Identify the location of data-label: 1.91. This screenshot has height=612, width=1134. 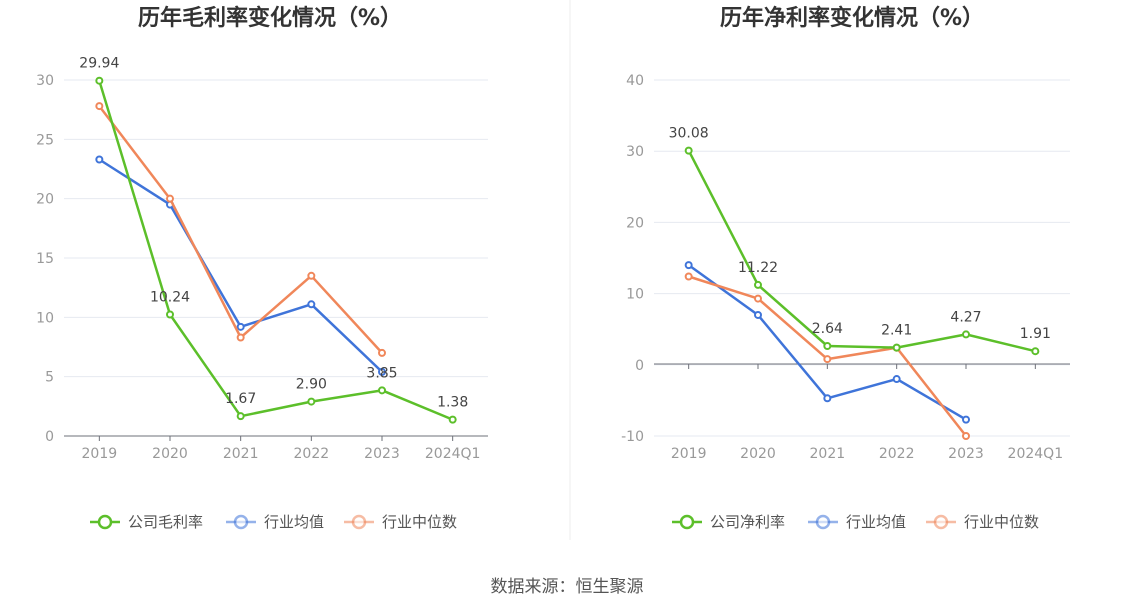
(1035, 334).